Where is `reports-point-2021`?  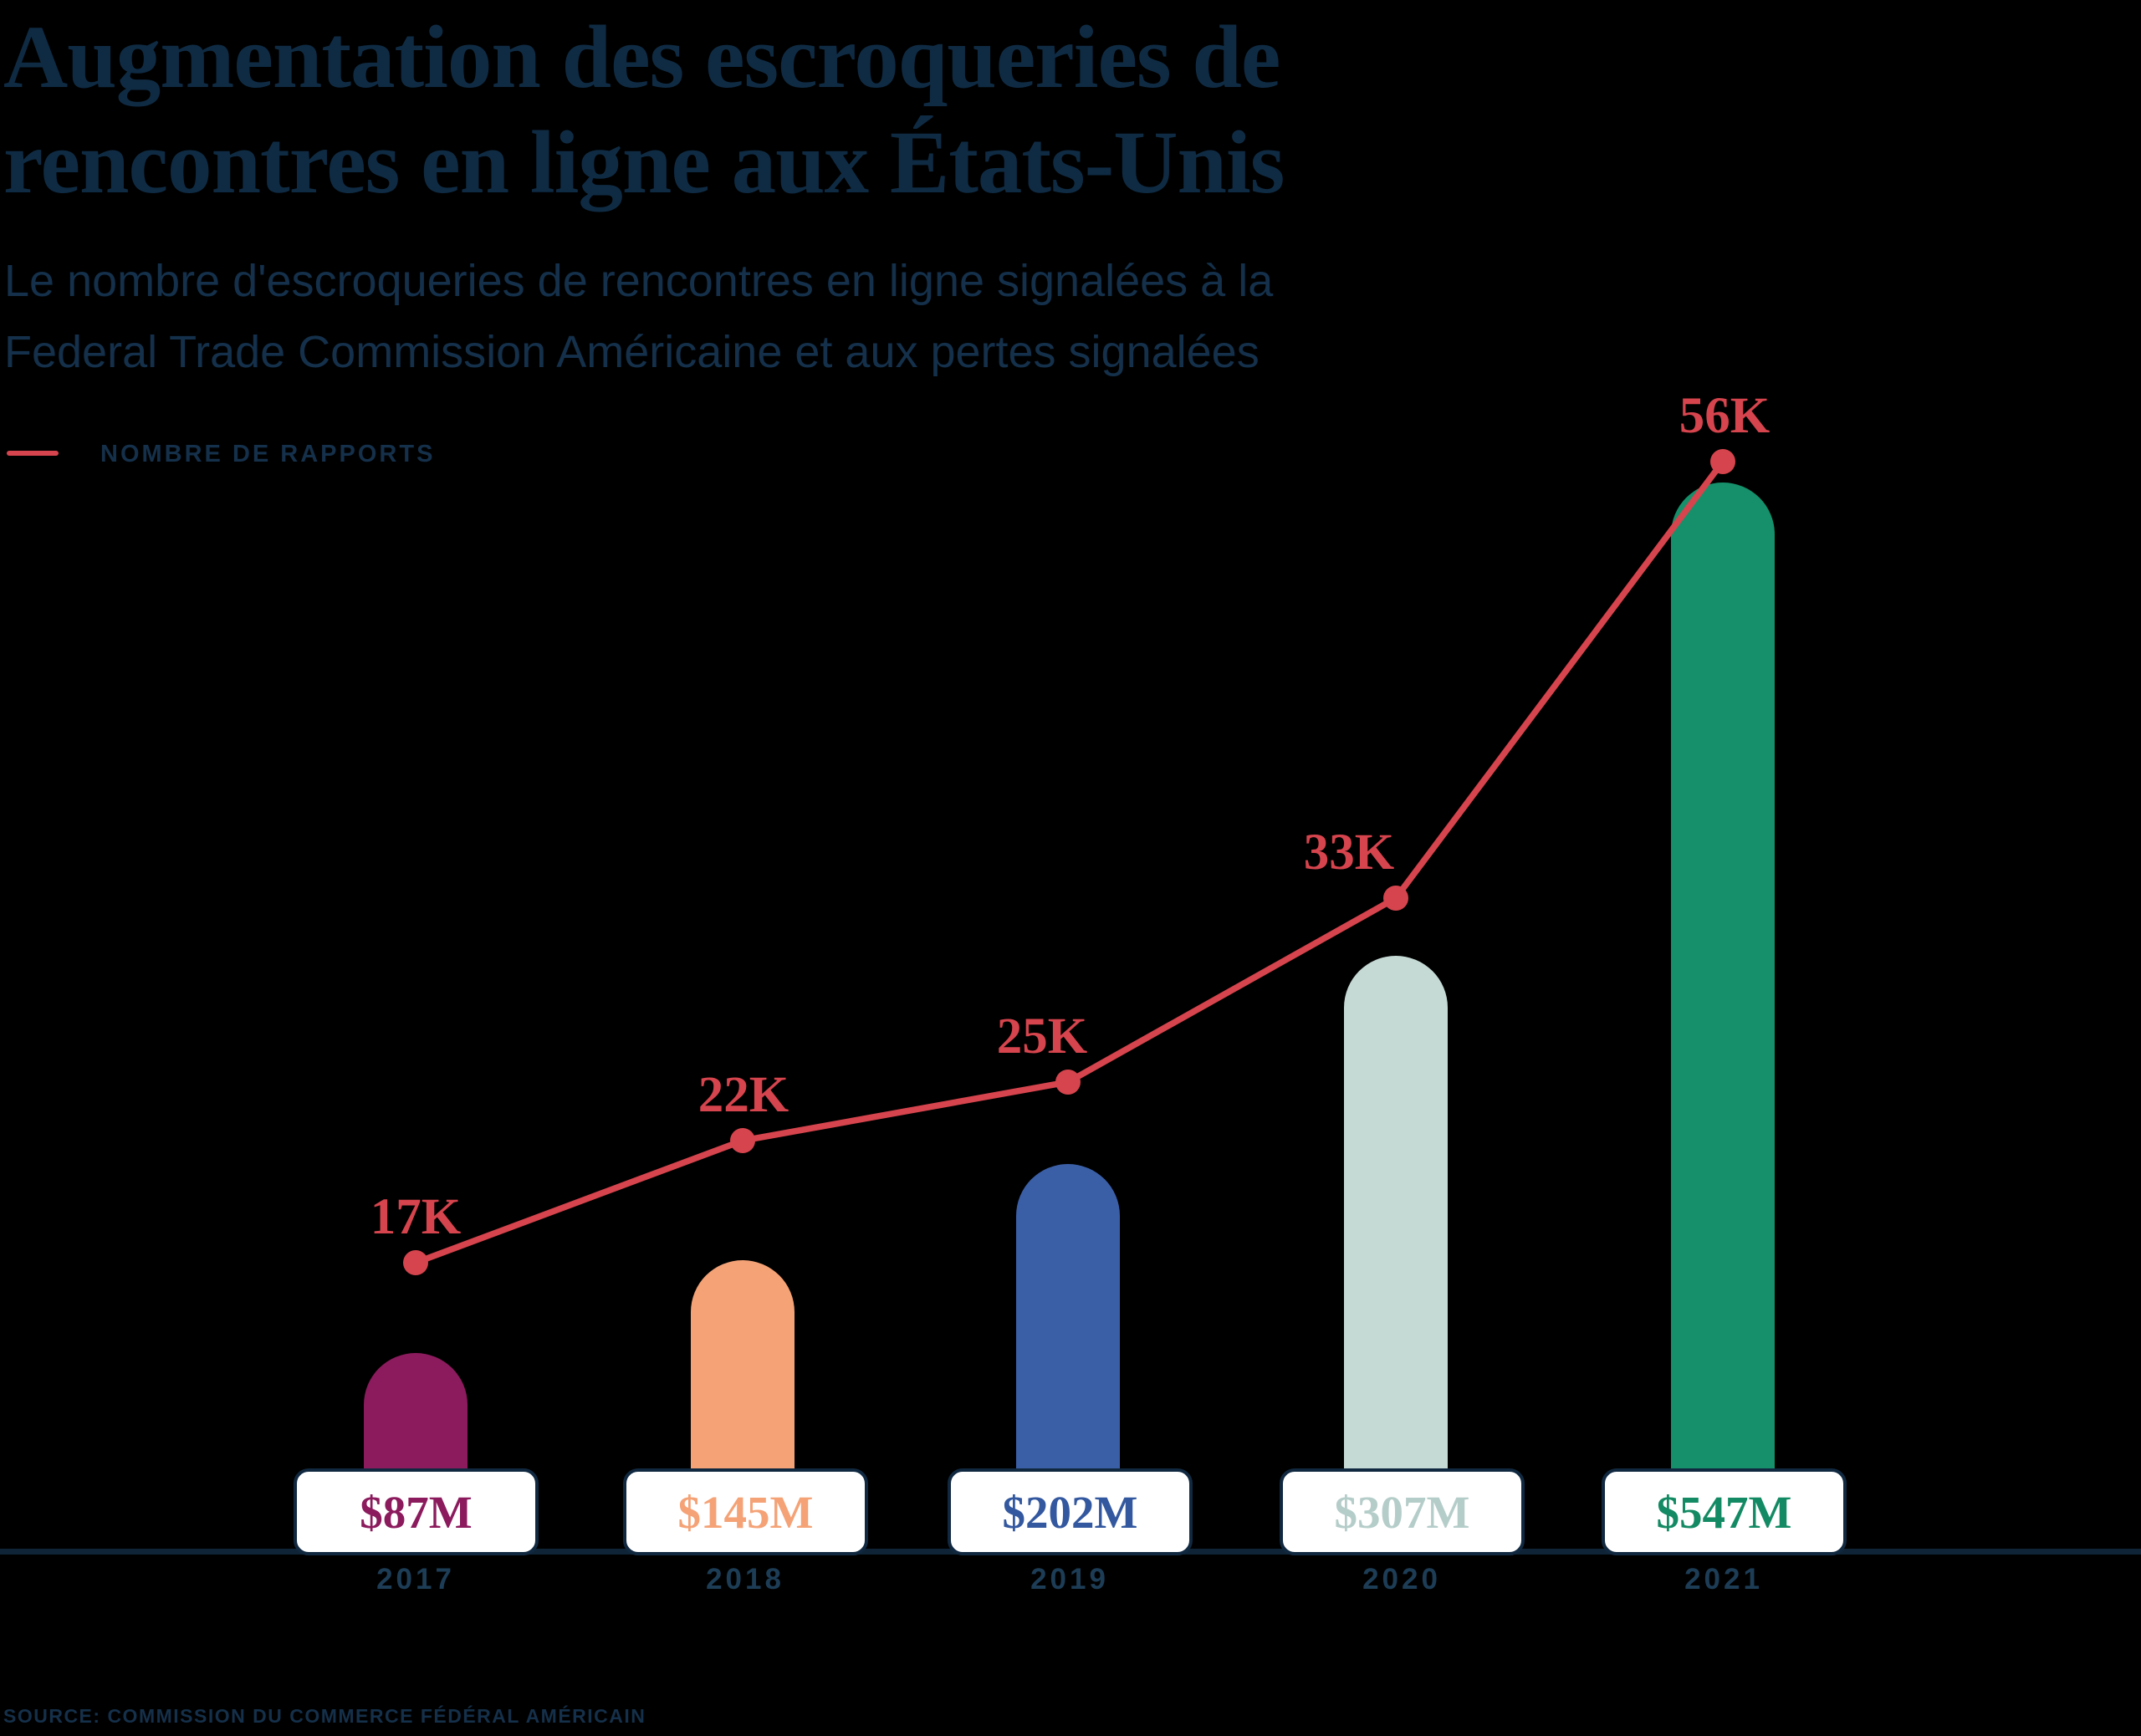 reports-point-2021 is located at coordinates (1722, 461).